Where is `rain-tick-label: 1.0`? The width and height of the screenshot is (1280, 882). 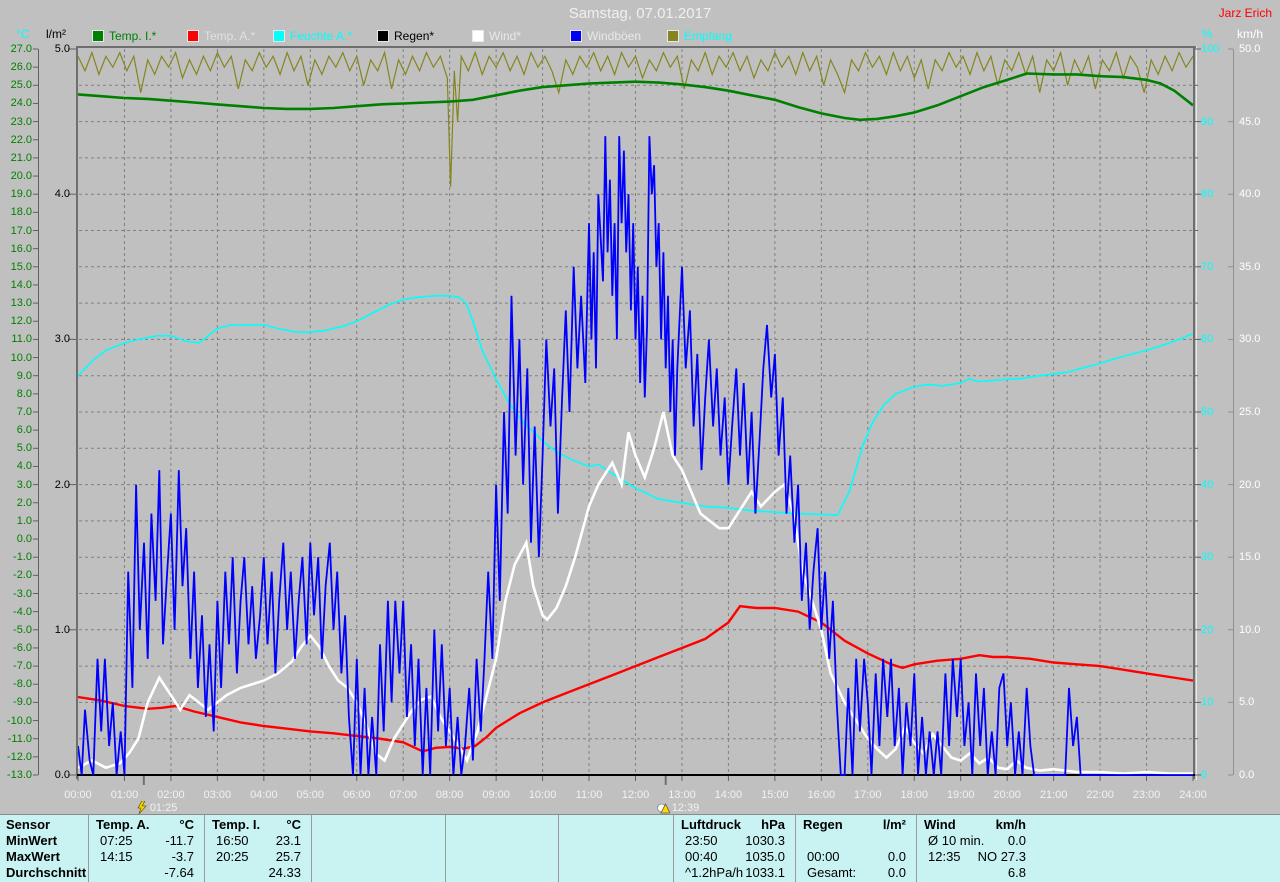 rain-tick-label: 1.0 is located at coordinates (62, 629).